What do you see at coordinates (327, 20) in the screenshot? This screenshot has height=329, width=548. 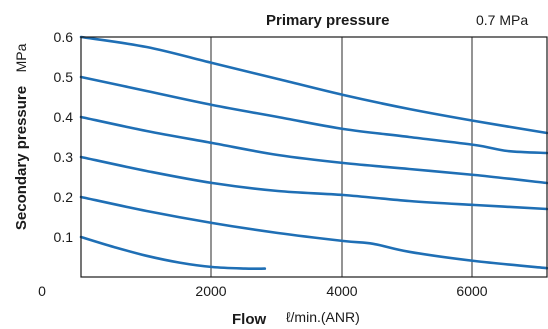 I see `chart-title: Primary pressure` at bounding box center [327, 20].